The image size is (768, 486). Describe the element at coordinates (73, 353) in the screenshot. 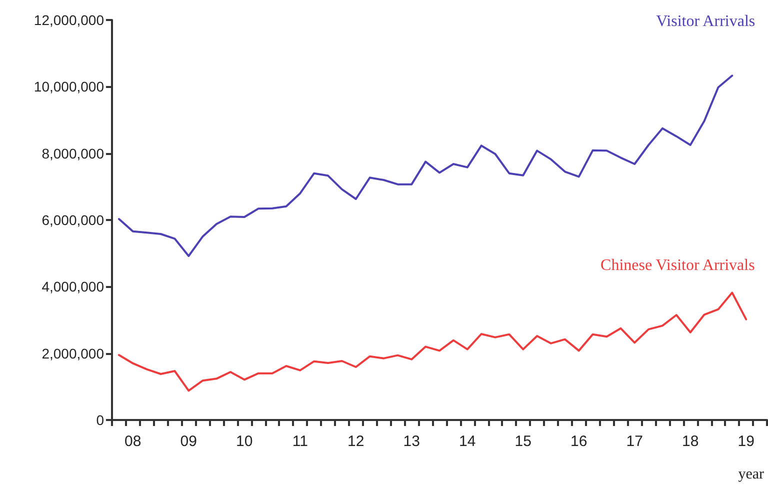

I see `y-tick-label: 2,000,000` at that location.